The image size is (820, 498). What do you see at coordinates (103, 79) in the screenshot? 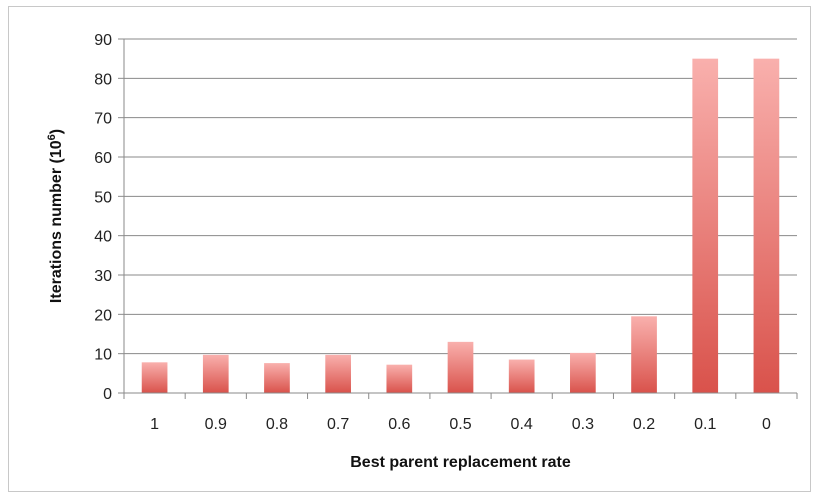
I see `y-tick-label: 80` at bounding box center [103, 79].